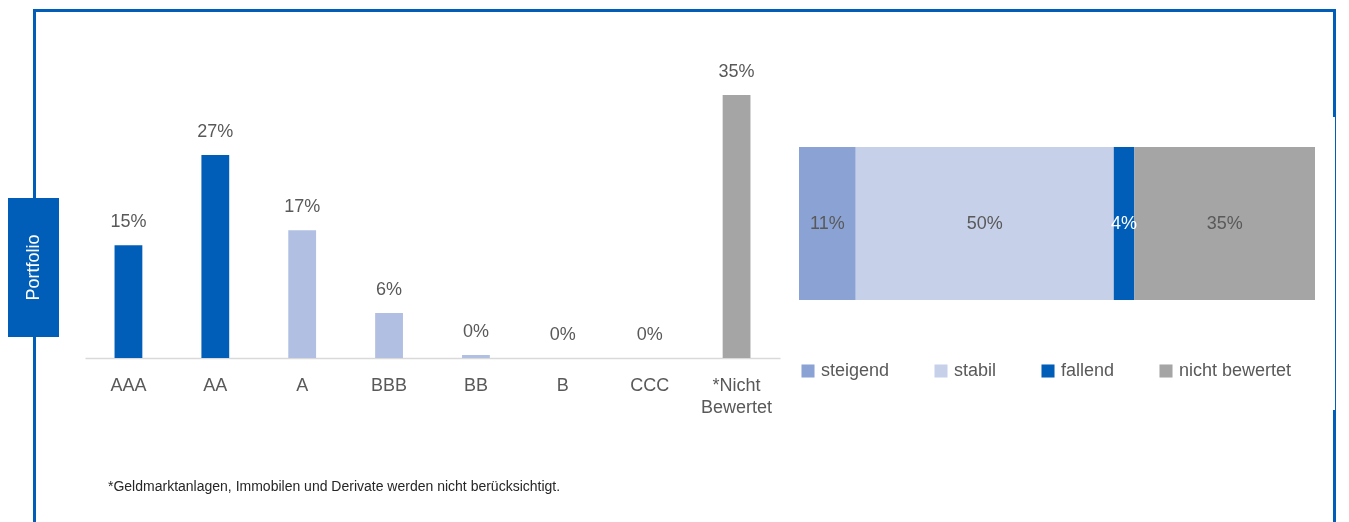 This screenshot has height=522, width=1349. I want to click on x-tick-label: CCC, so click(650, 384).